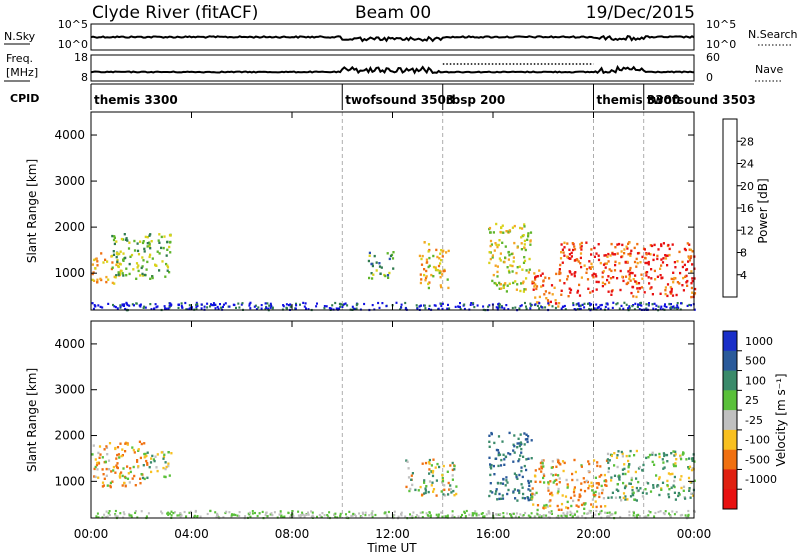  Describe the element at coordinates (709, 77) in the screenshot. I see `nave-tick-bottom: 0` at that location.